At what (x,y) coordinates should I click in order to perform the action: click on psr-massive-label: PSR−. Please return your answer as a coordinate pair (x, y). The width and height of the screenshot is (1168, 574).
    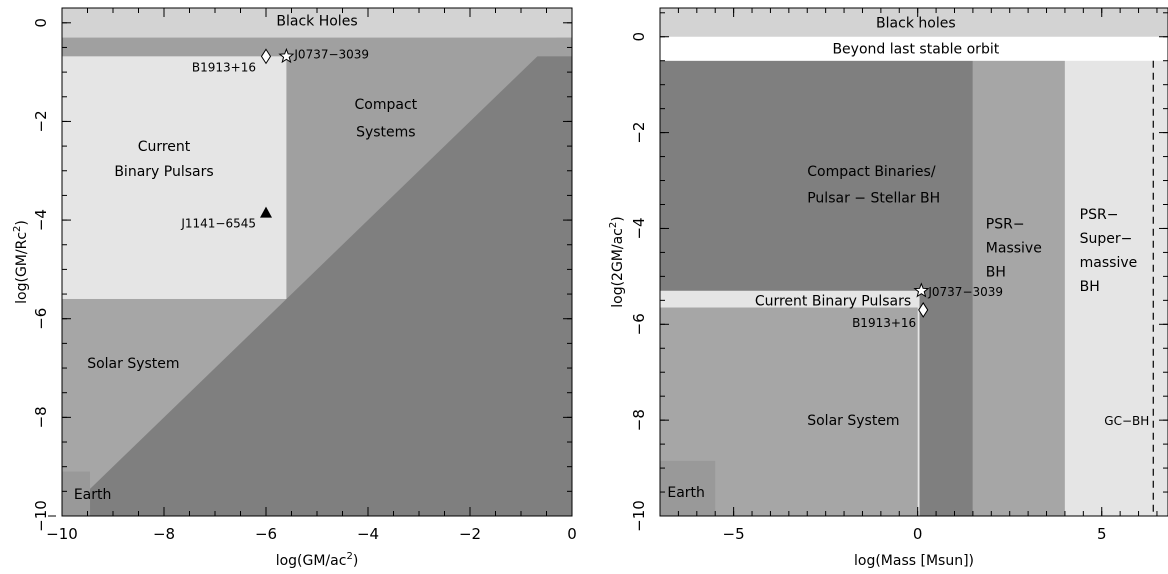
    Looking at the image, I should click on (1005, 225).